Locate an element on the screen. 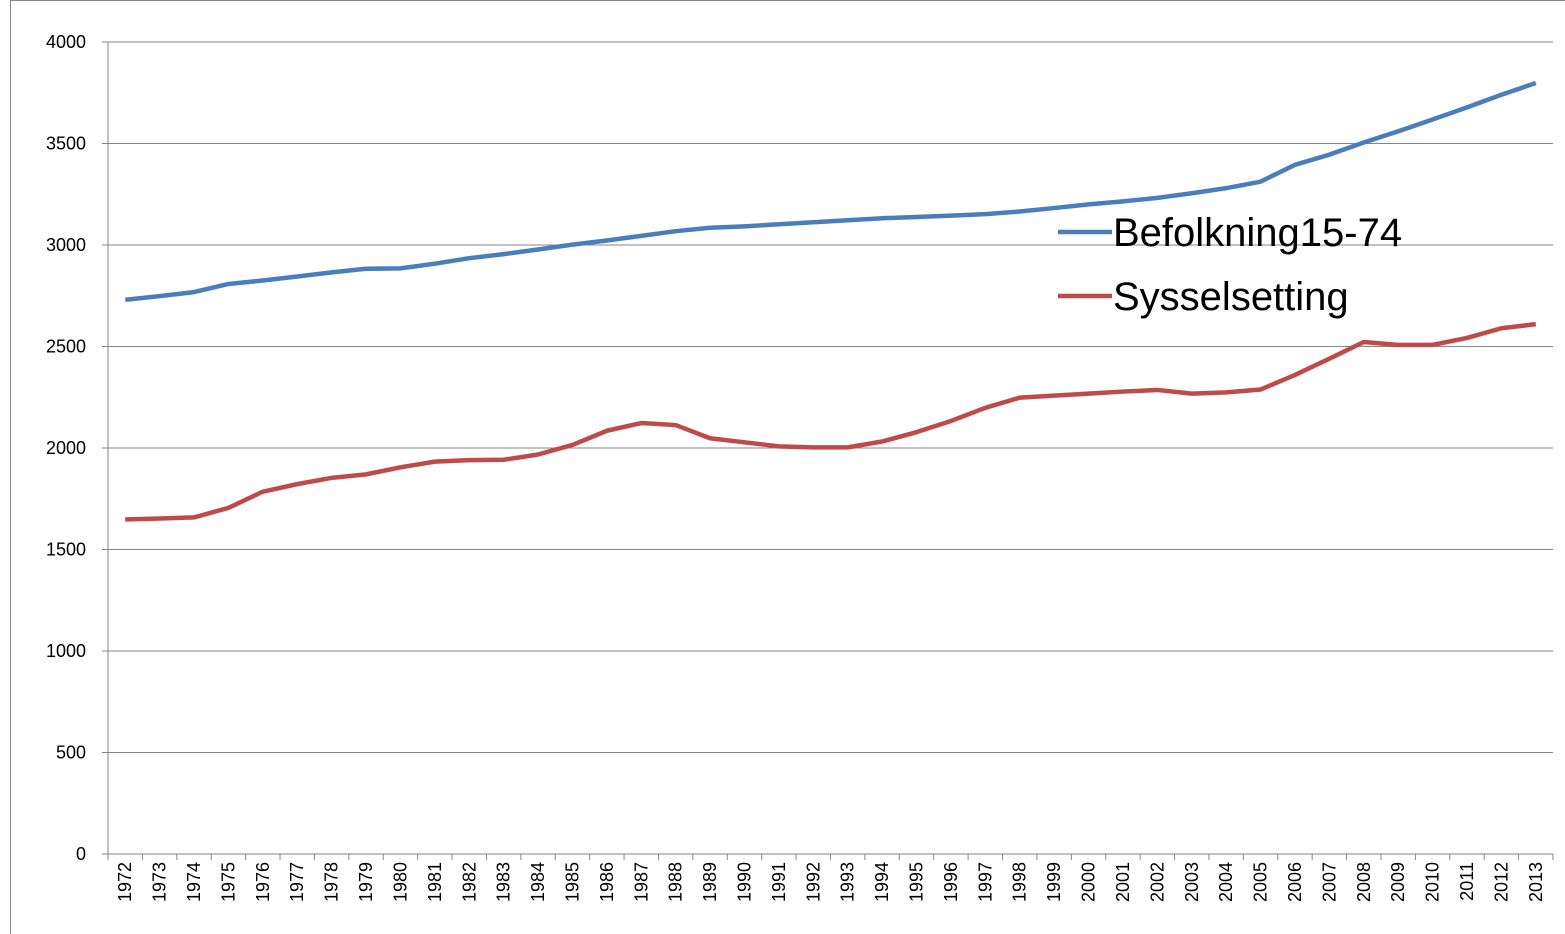  x-tick-label: 1976 is located at coordinates (263, 882).